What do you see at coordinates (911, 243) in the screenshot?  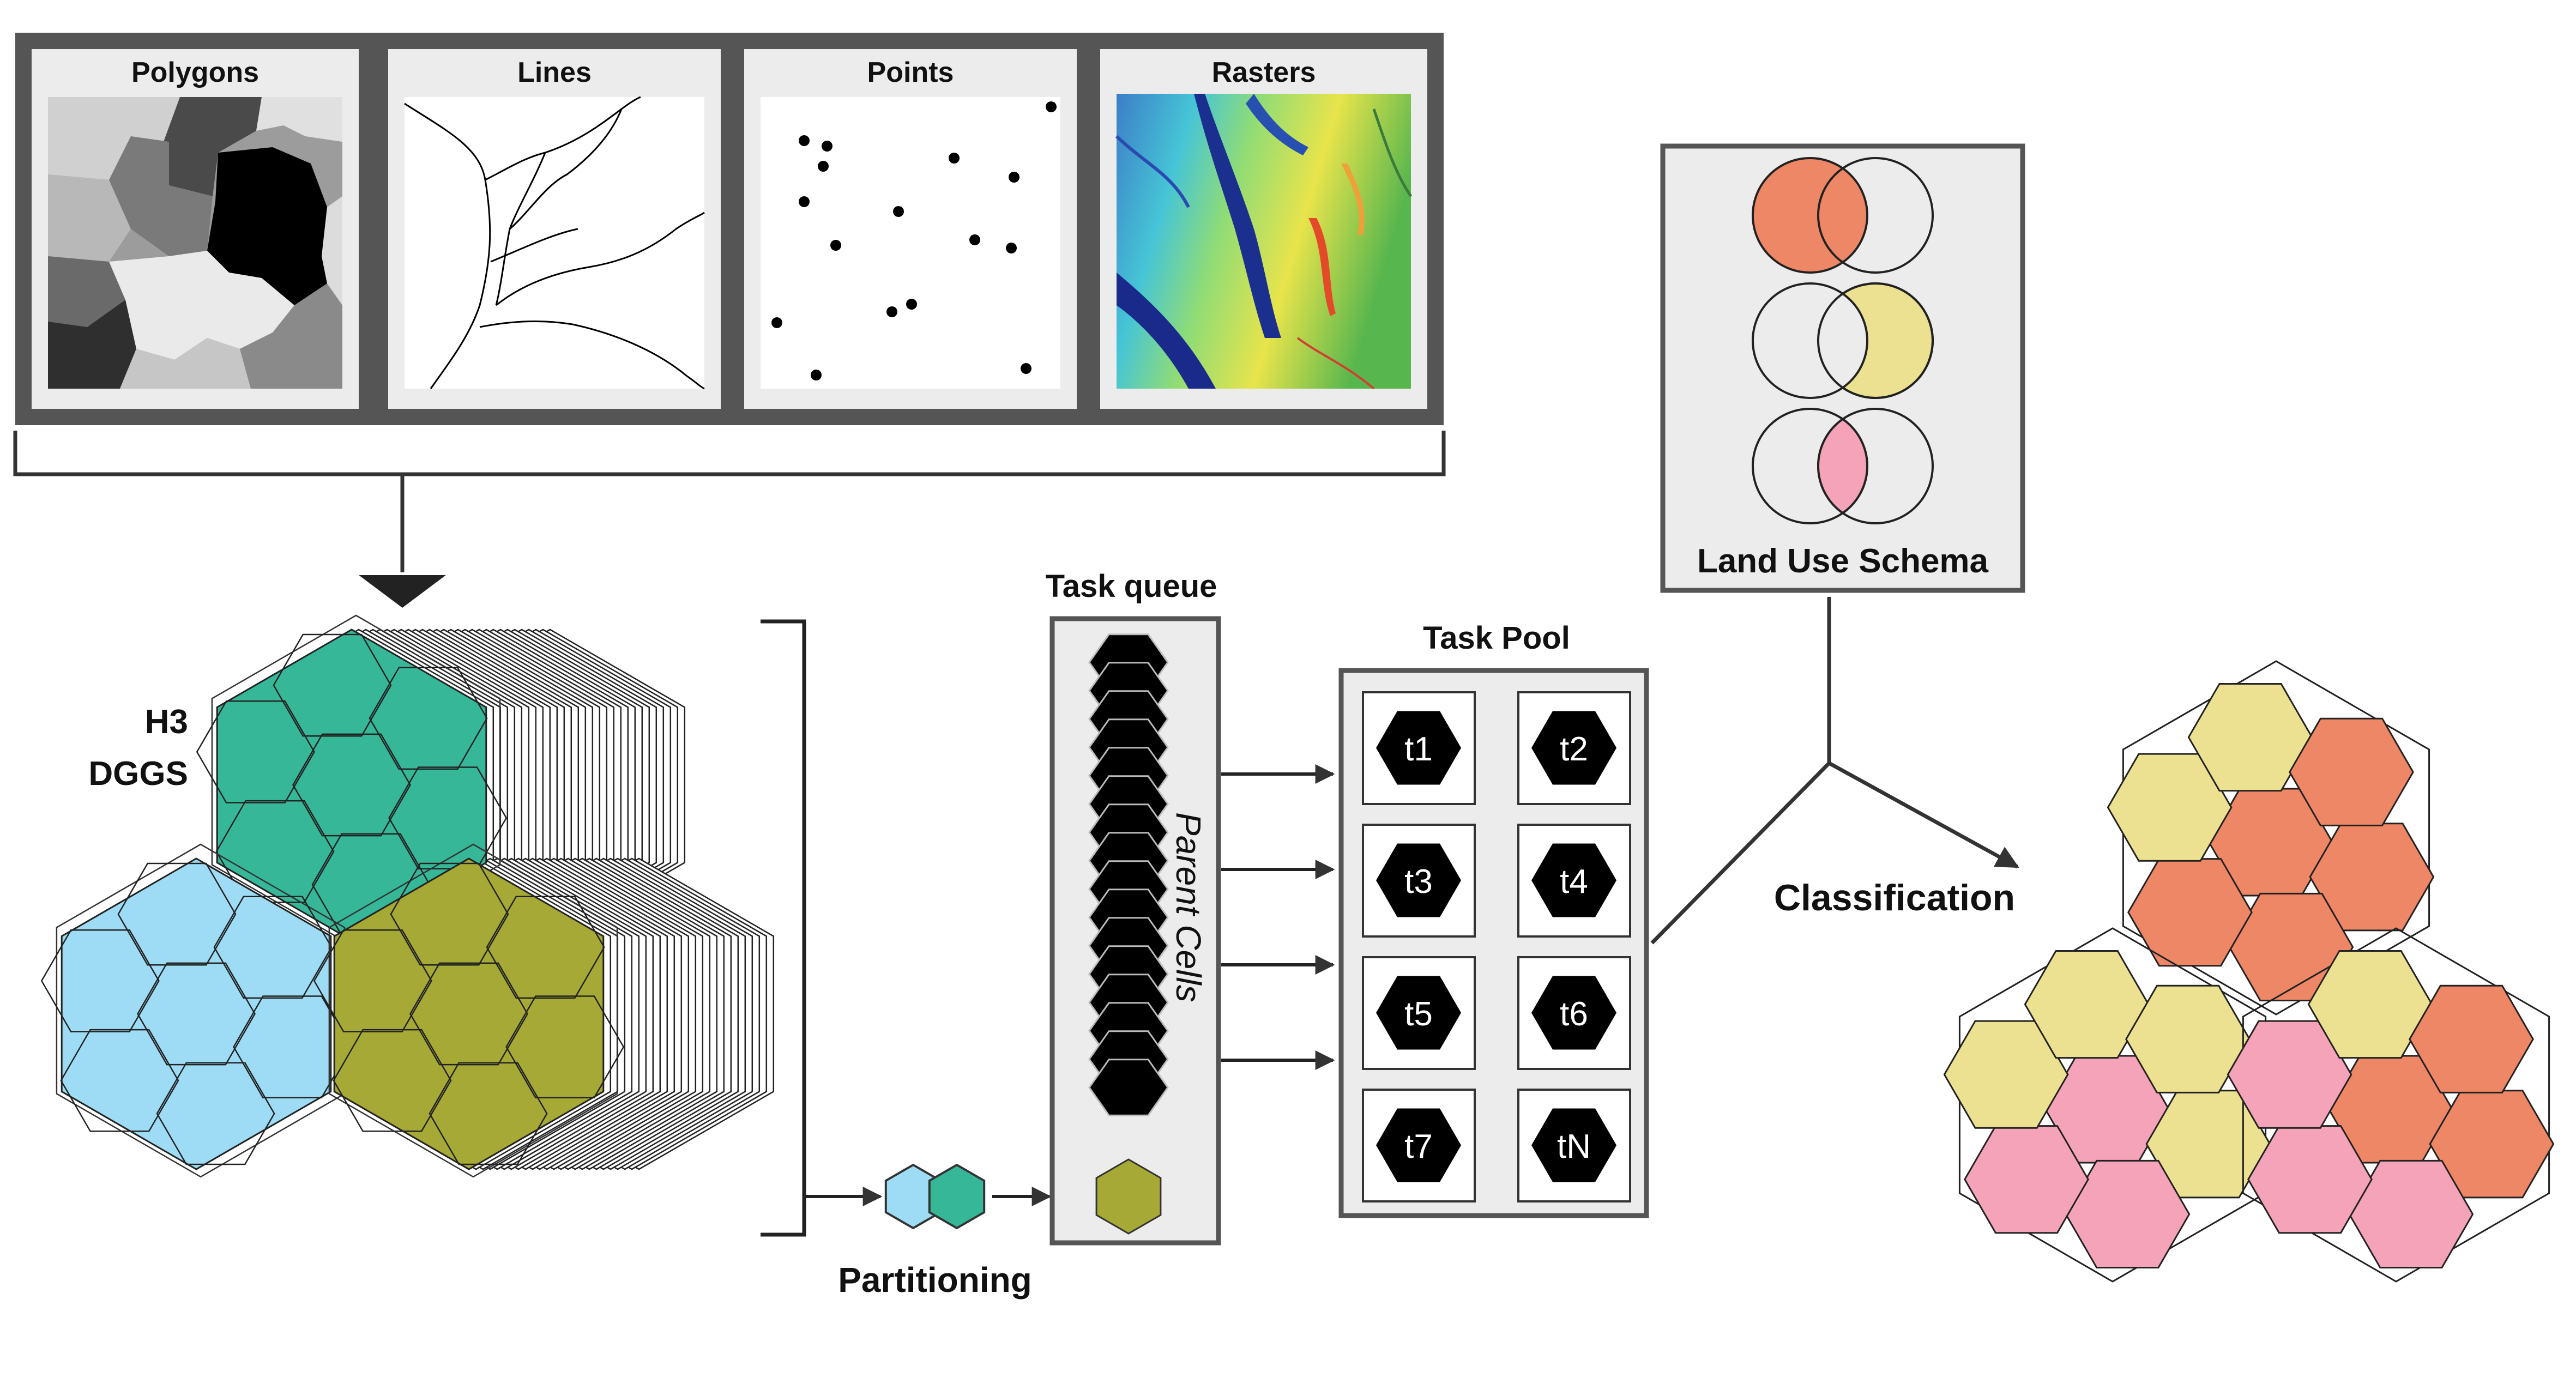 I see `points-image` at bounding box center [911, 243].